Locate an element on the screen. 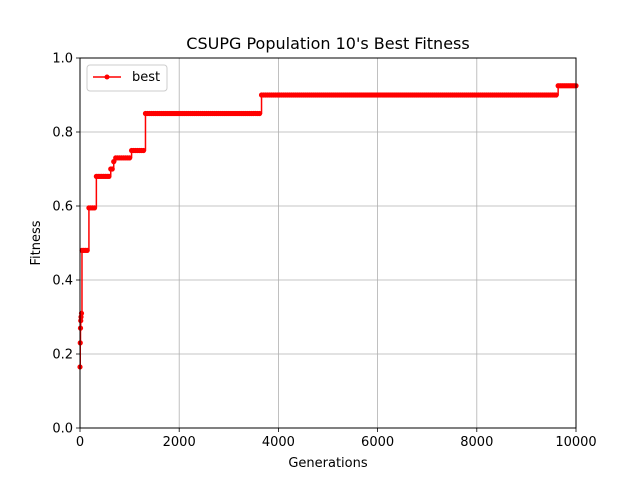 Image resolution: width=640 pixels, height=484 pixels. x-tick-label: 6000 is located at coordinates (377, 442).